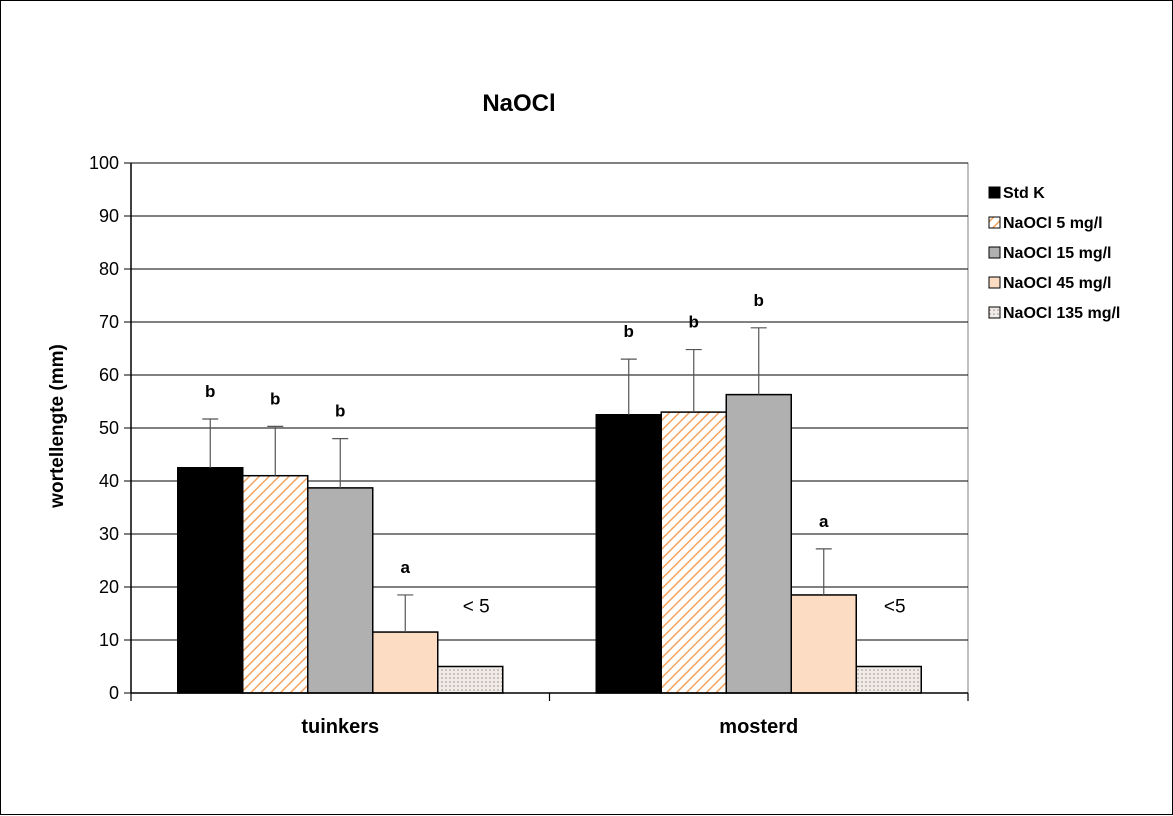  Describe the element at coordinates (109, 375) in the screenshot. I see `y-tick-label: 60` at that location.